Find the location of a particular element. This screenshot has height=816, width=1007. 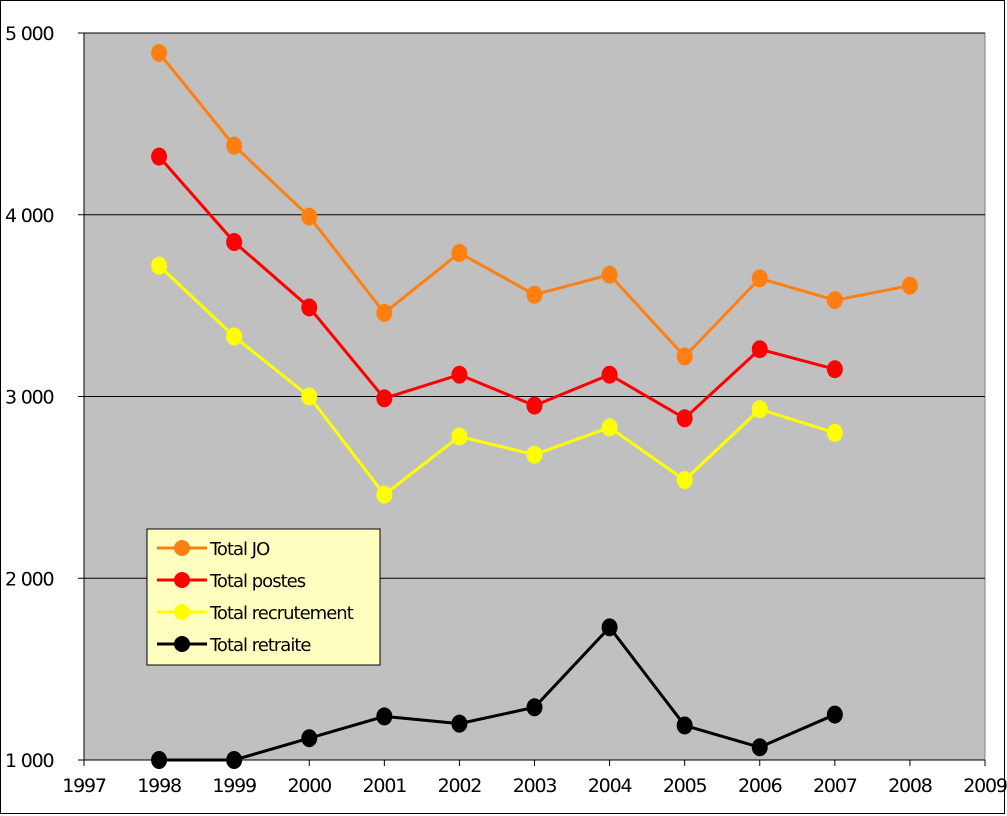

legend-entry: Total retraite is located at coordinates (234, 645).